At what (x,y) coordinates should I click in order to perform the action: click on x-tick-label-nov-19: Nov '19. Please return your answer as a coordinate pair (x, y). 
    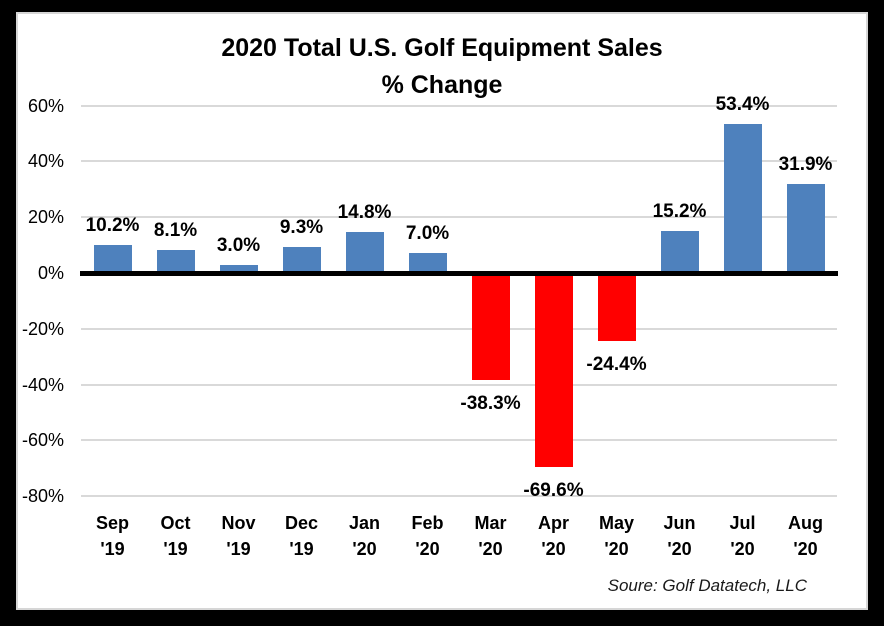
    Looking at the image, I should click on (239, 536).